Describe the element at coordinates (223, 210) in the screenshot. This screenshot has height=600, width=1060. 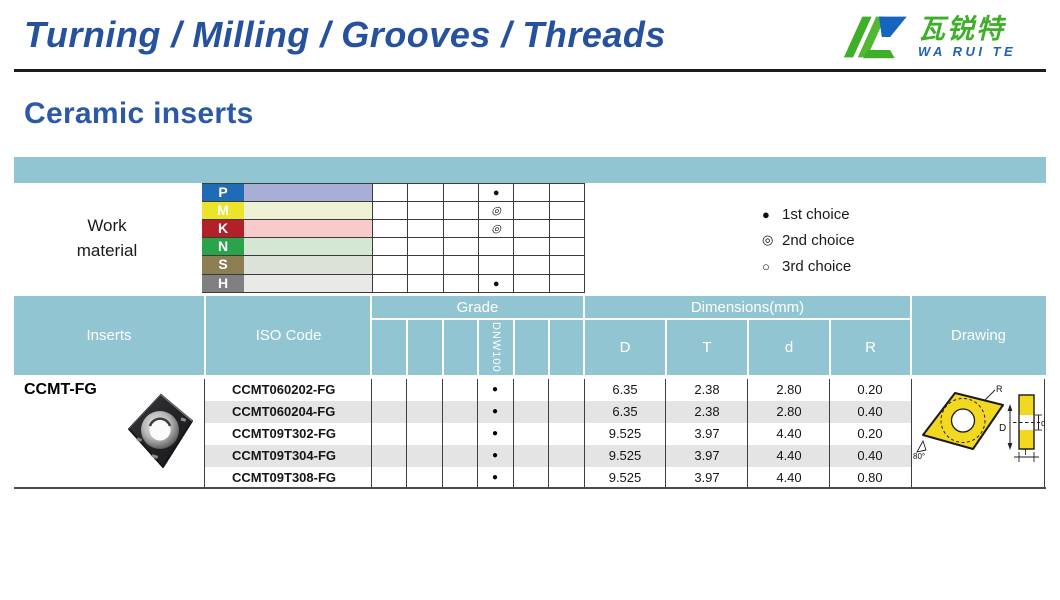
I see `material-tag-m: M` at that location.